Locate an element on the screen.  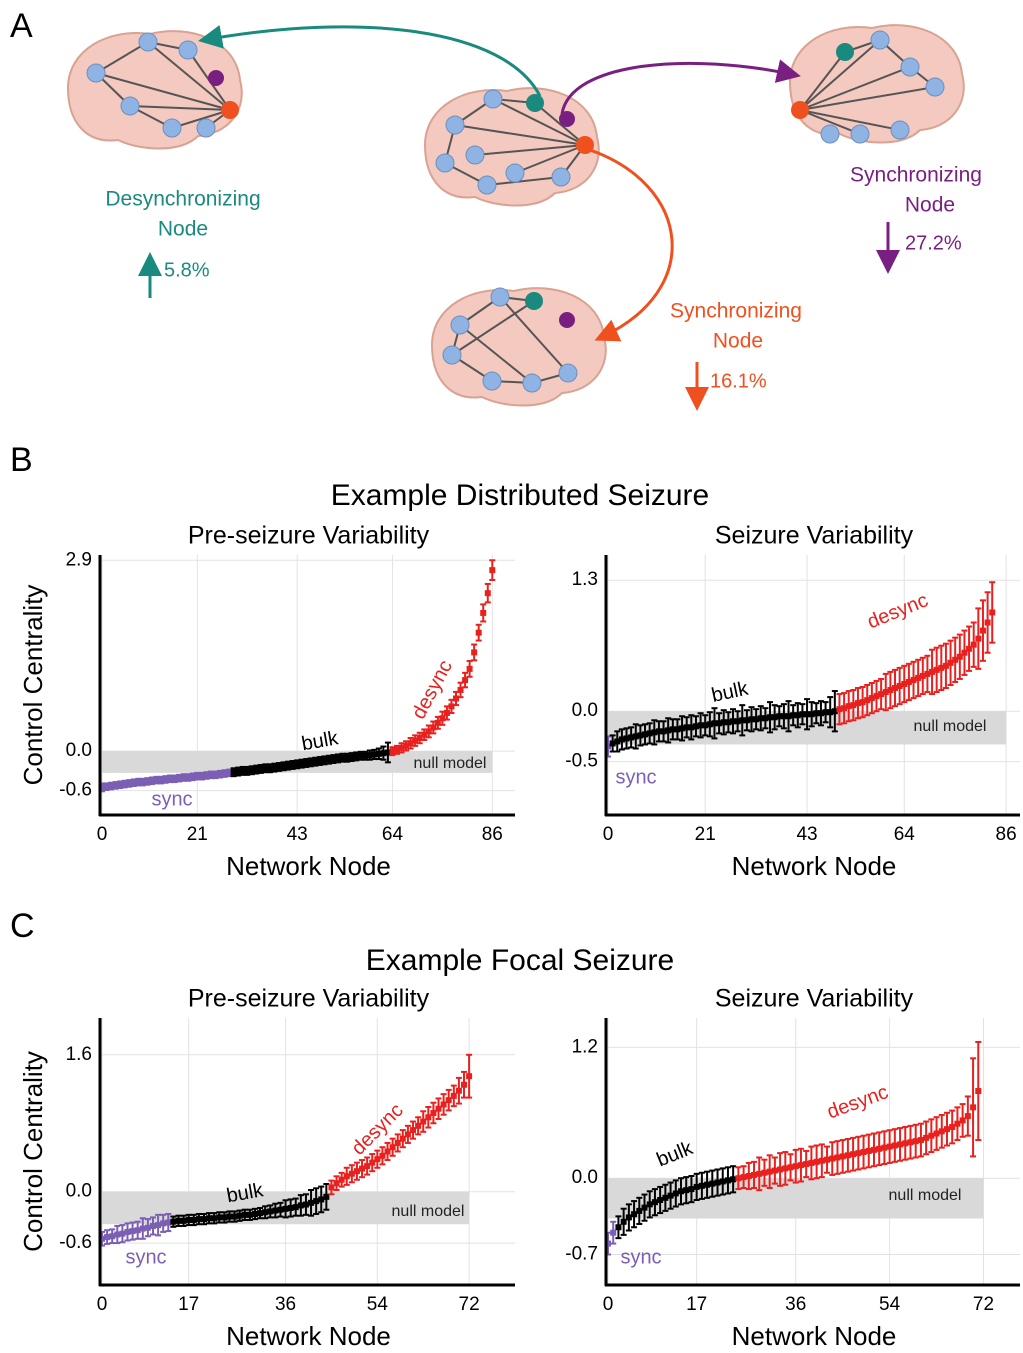
y-axis-label: Control Centrality is located at coordinates (33, 685).